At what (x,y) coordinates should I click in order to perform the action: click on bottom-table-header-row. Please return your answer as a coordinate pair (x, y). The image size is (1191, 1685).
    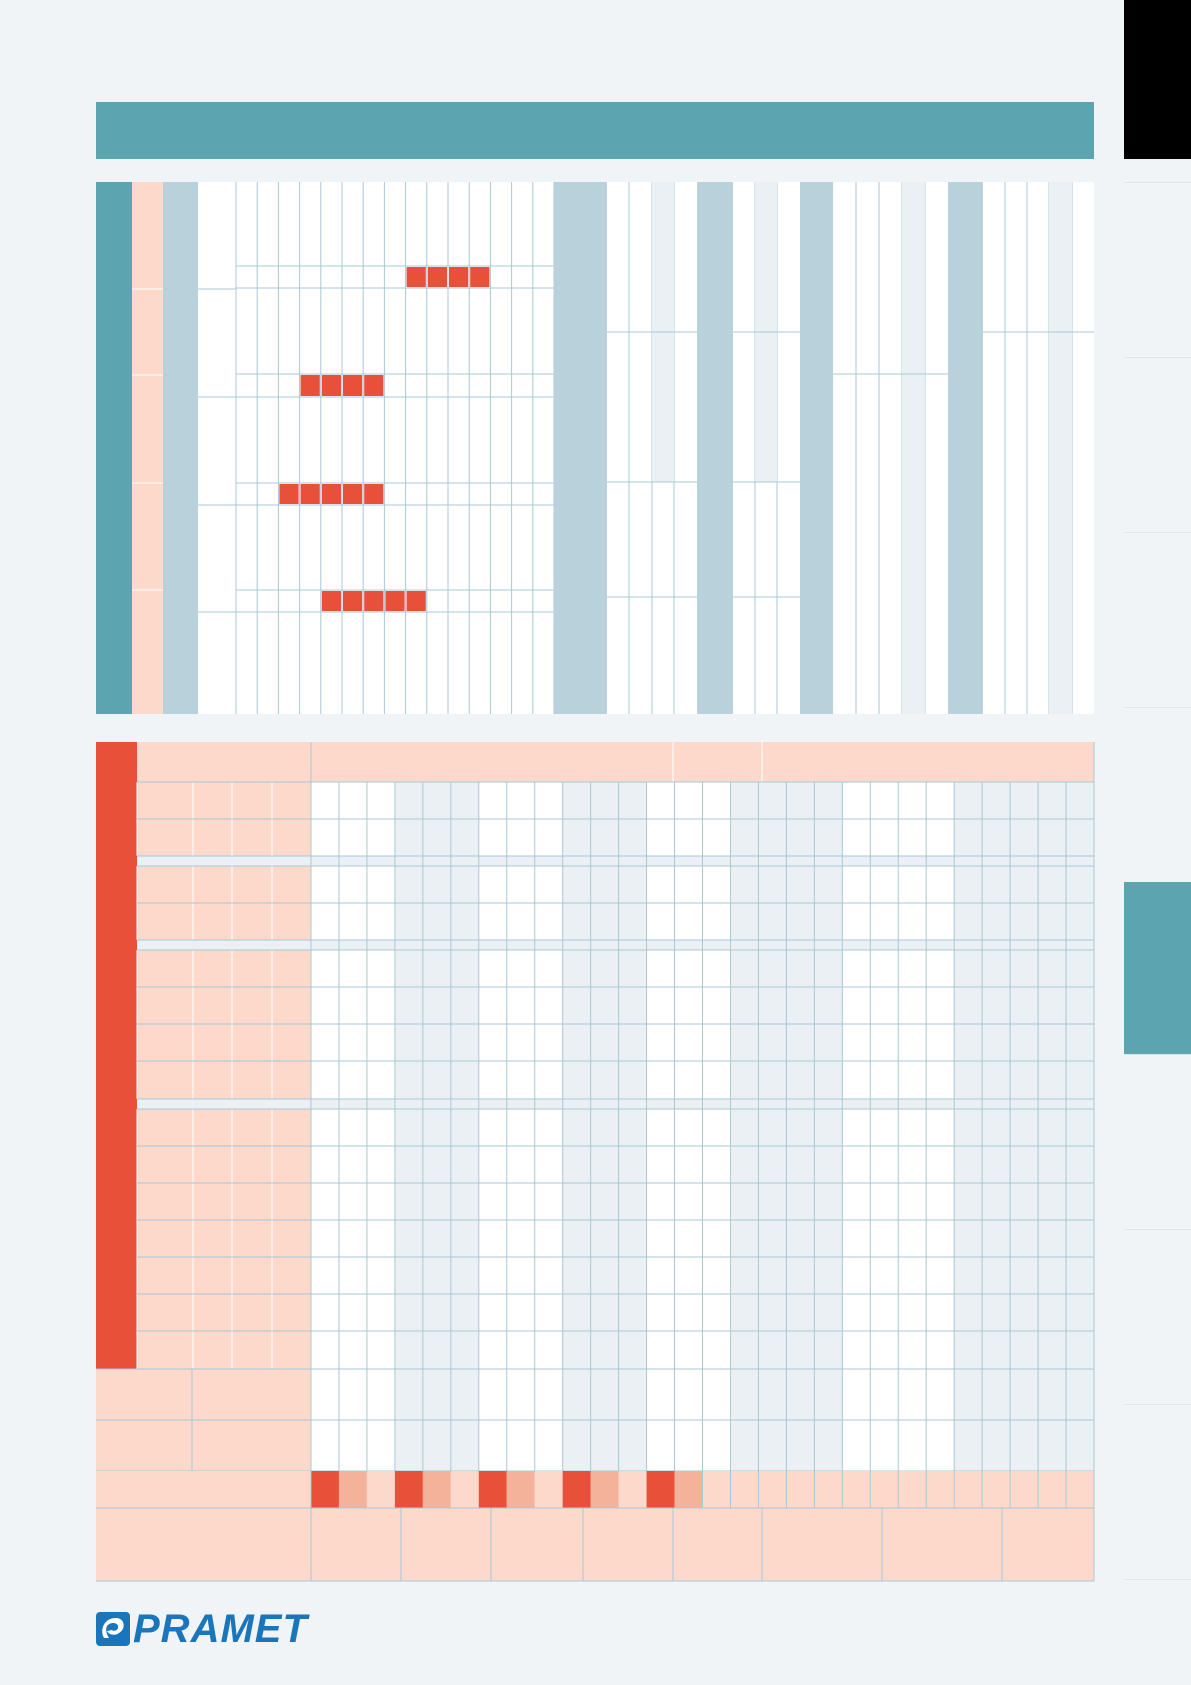
    Looking at the image, I should click on (615, 762).